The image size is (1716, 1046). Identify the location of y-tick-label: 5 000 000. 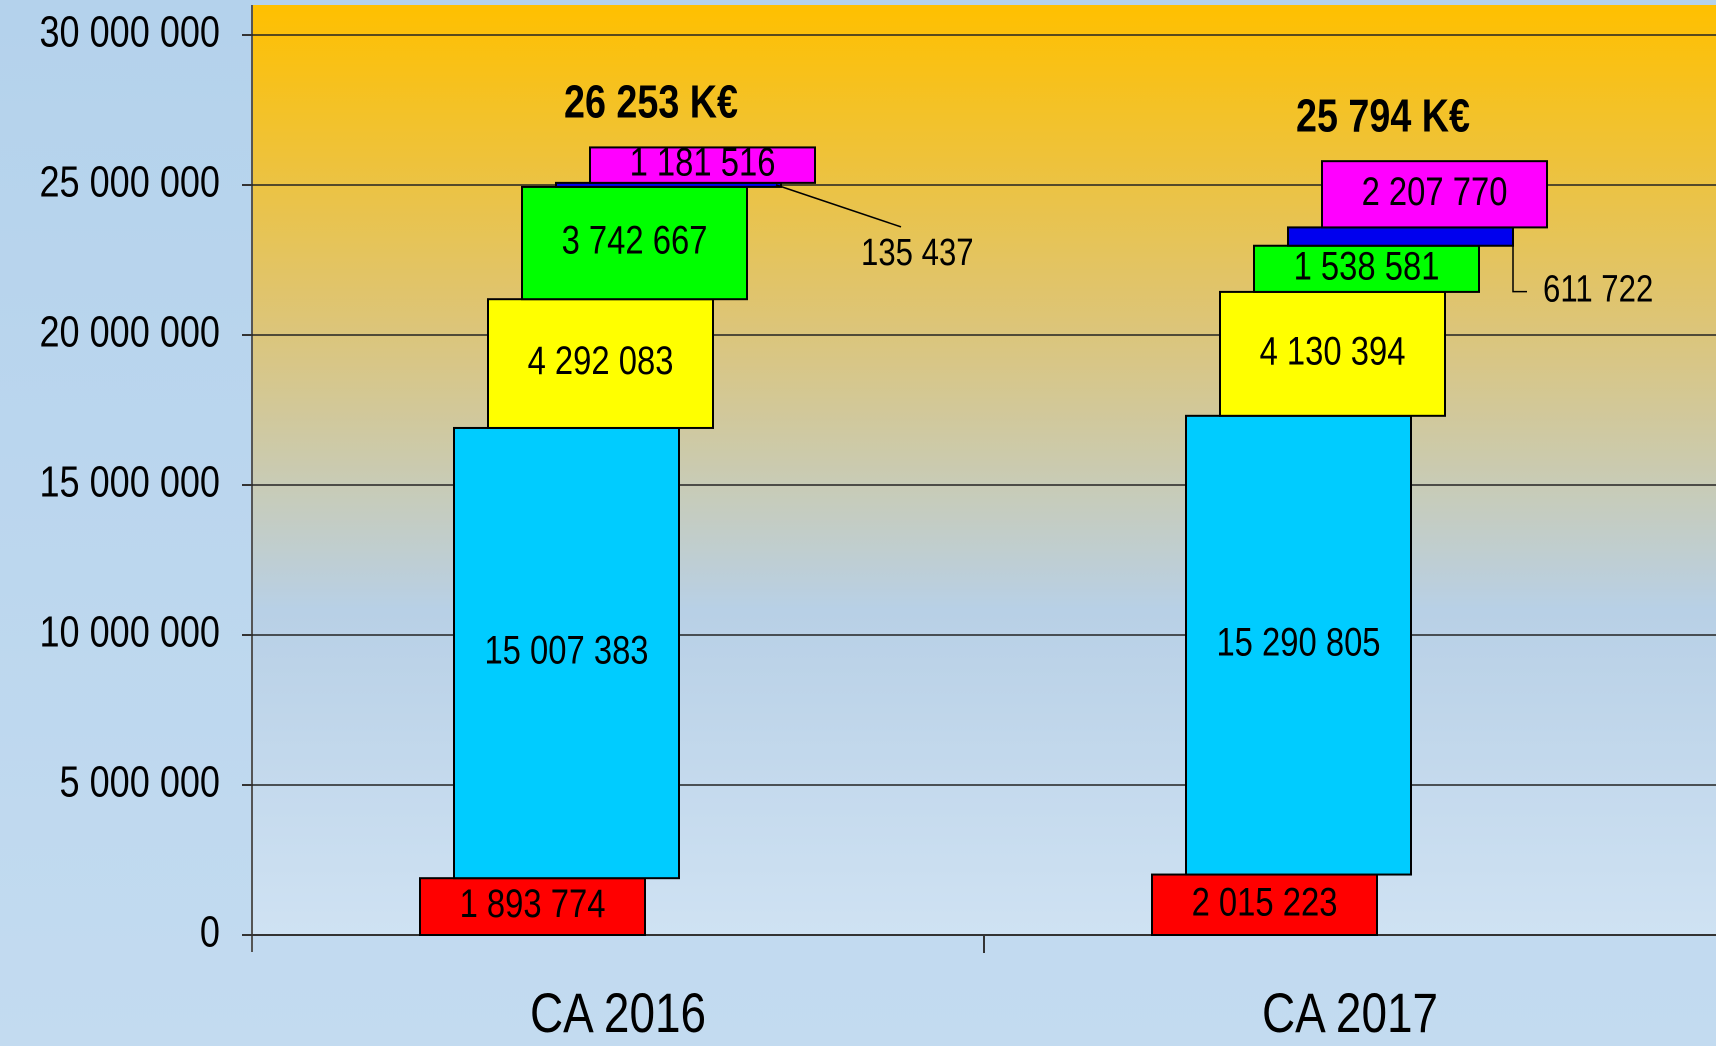
(140, 781).